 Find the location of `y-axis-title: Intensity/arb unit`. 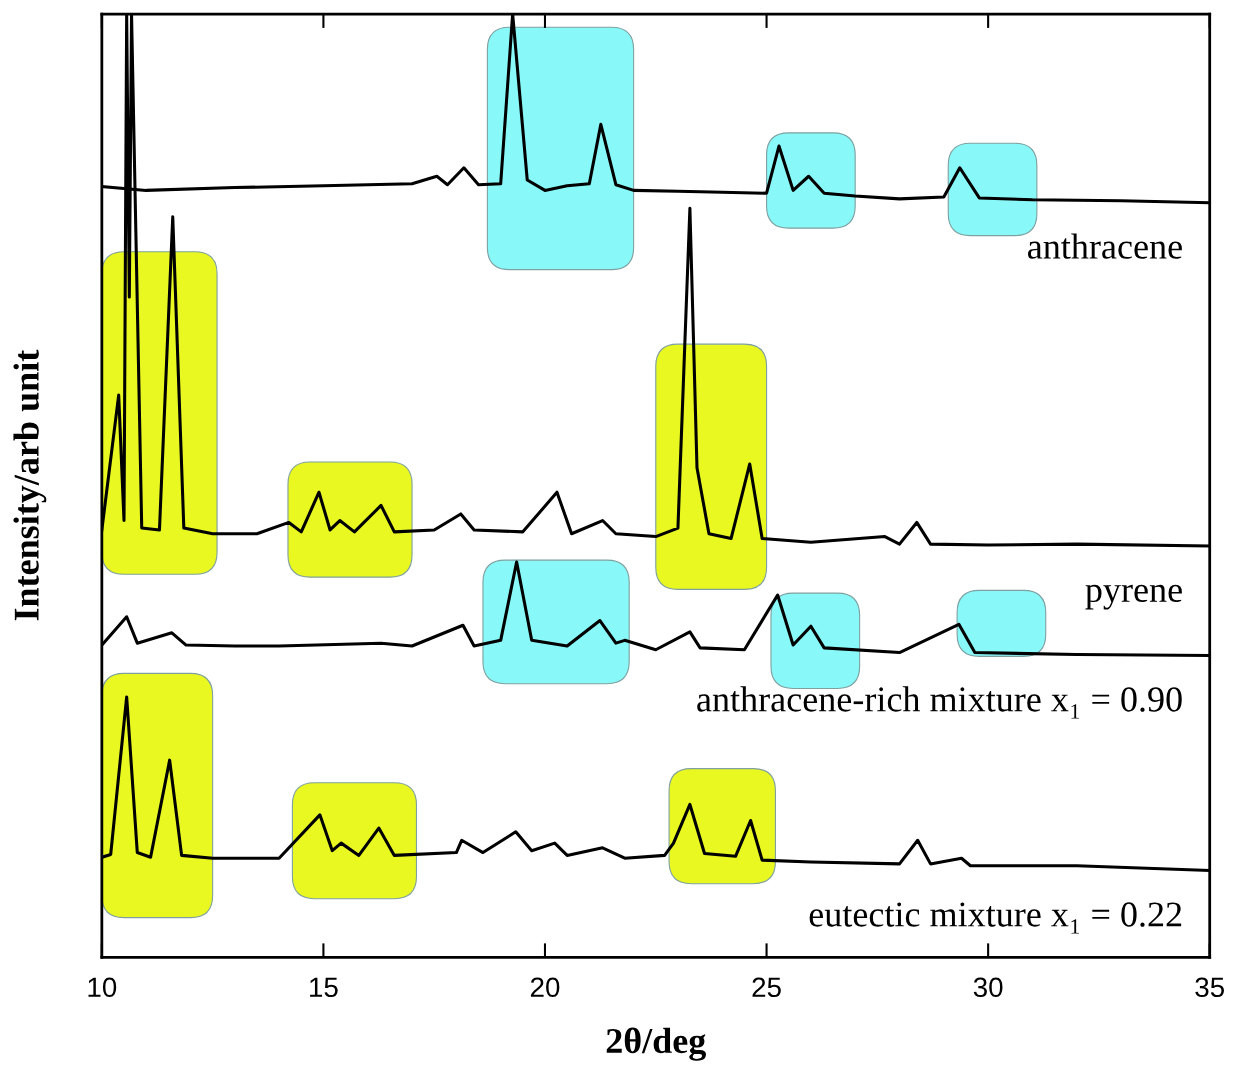

y-axis-title: Intensity/arb unit is located at coordinates (30, 485).